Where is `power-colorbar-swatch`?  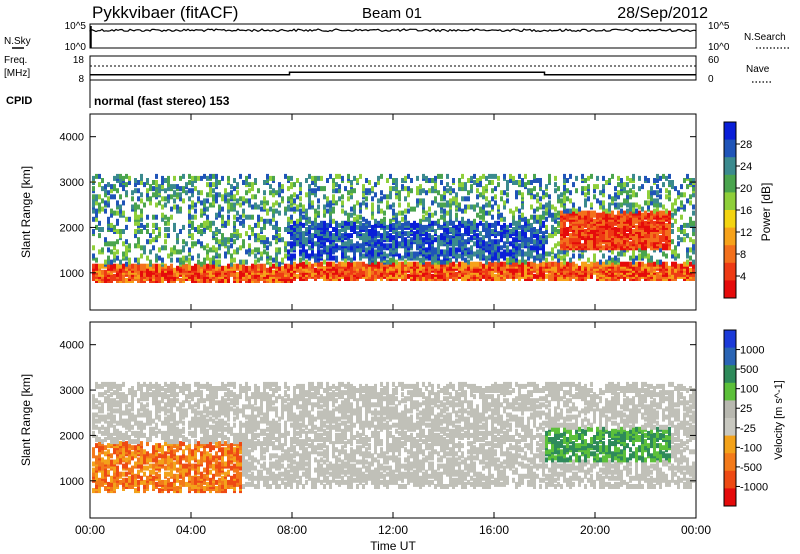
power-colorbar-swatch is located at coordinates (730, 289).